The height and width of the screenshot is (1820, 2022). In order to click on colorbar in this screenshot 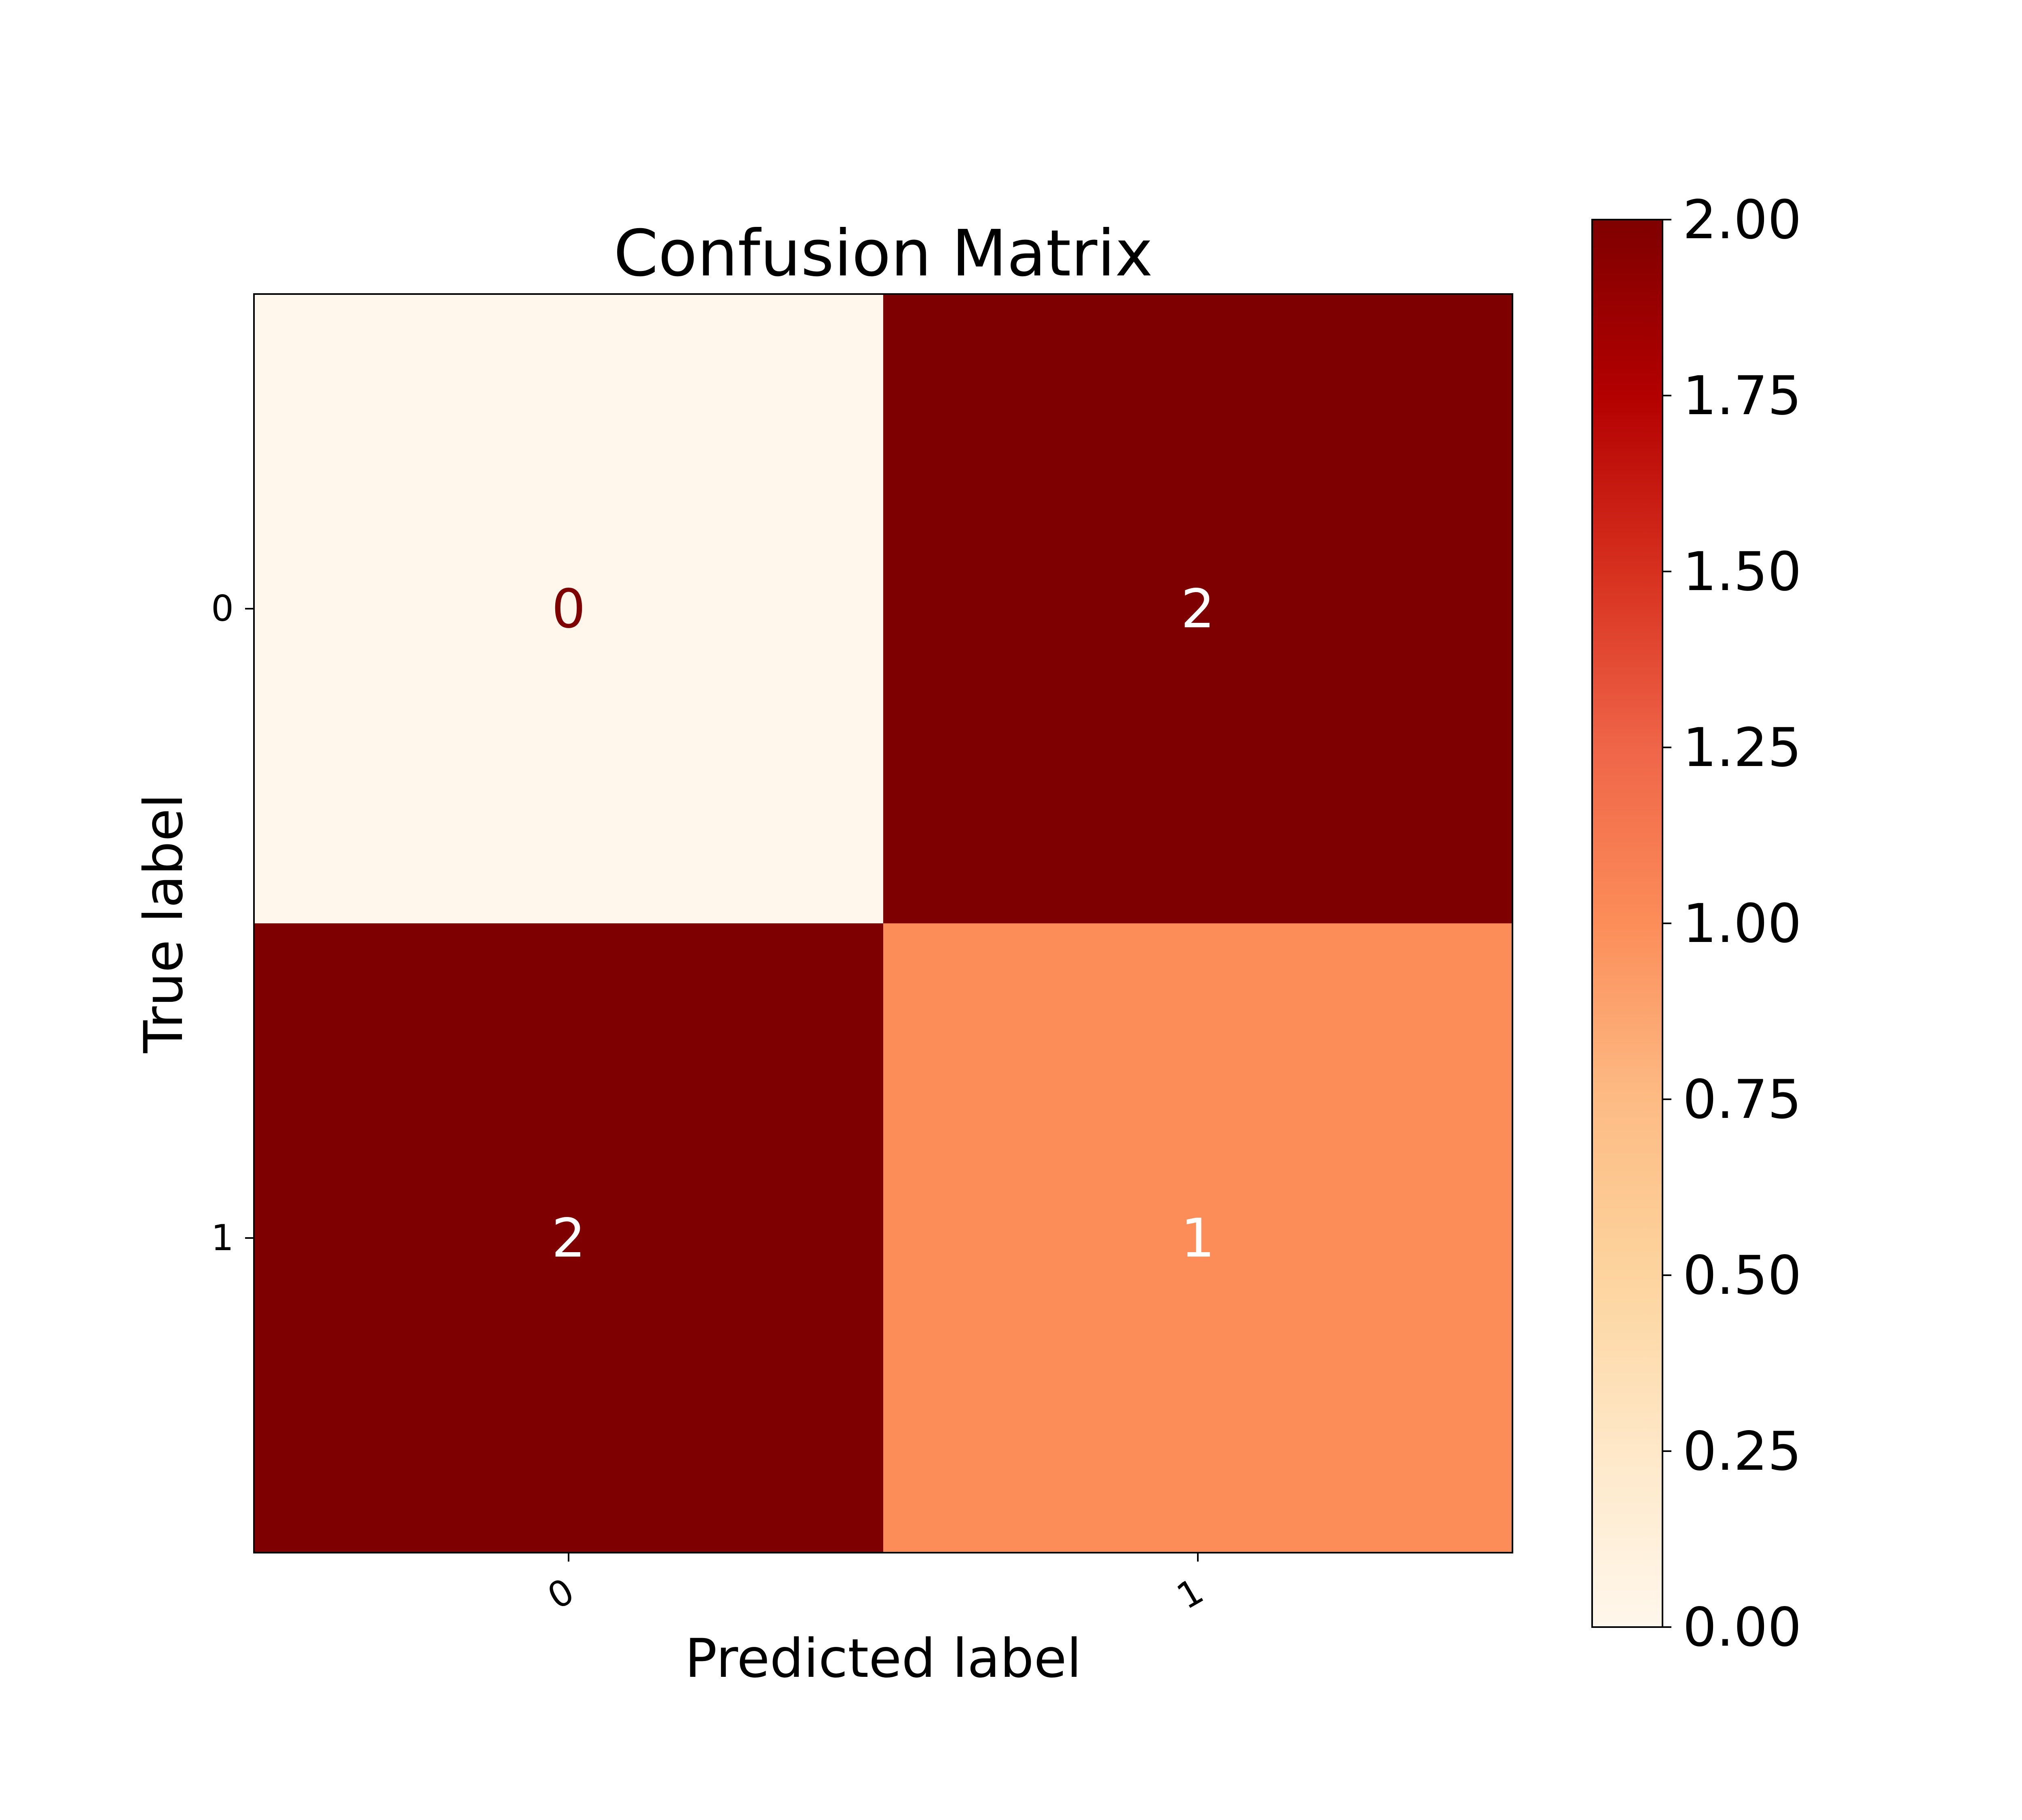, I will do `click(1627, 923)`.